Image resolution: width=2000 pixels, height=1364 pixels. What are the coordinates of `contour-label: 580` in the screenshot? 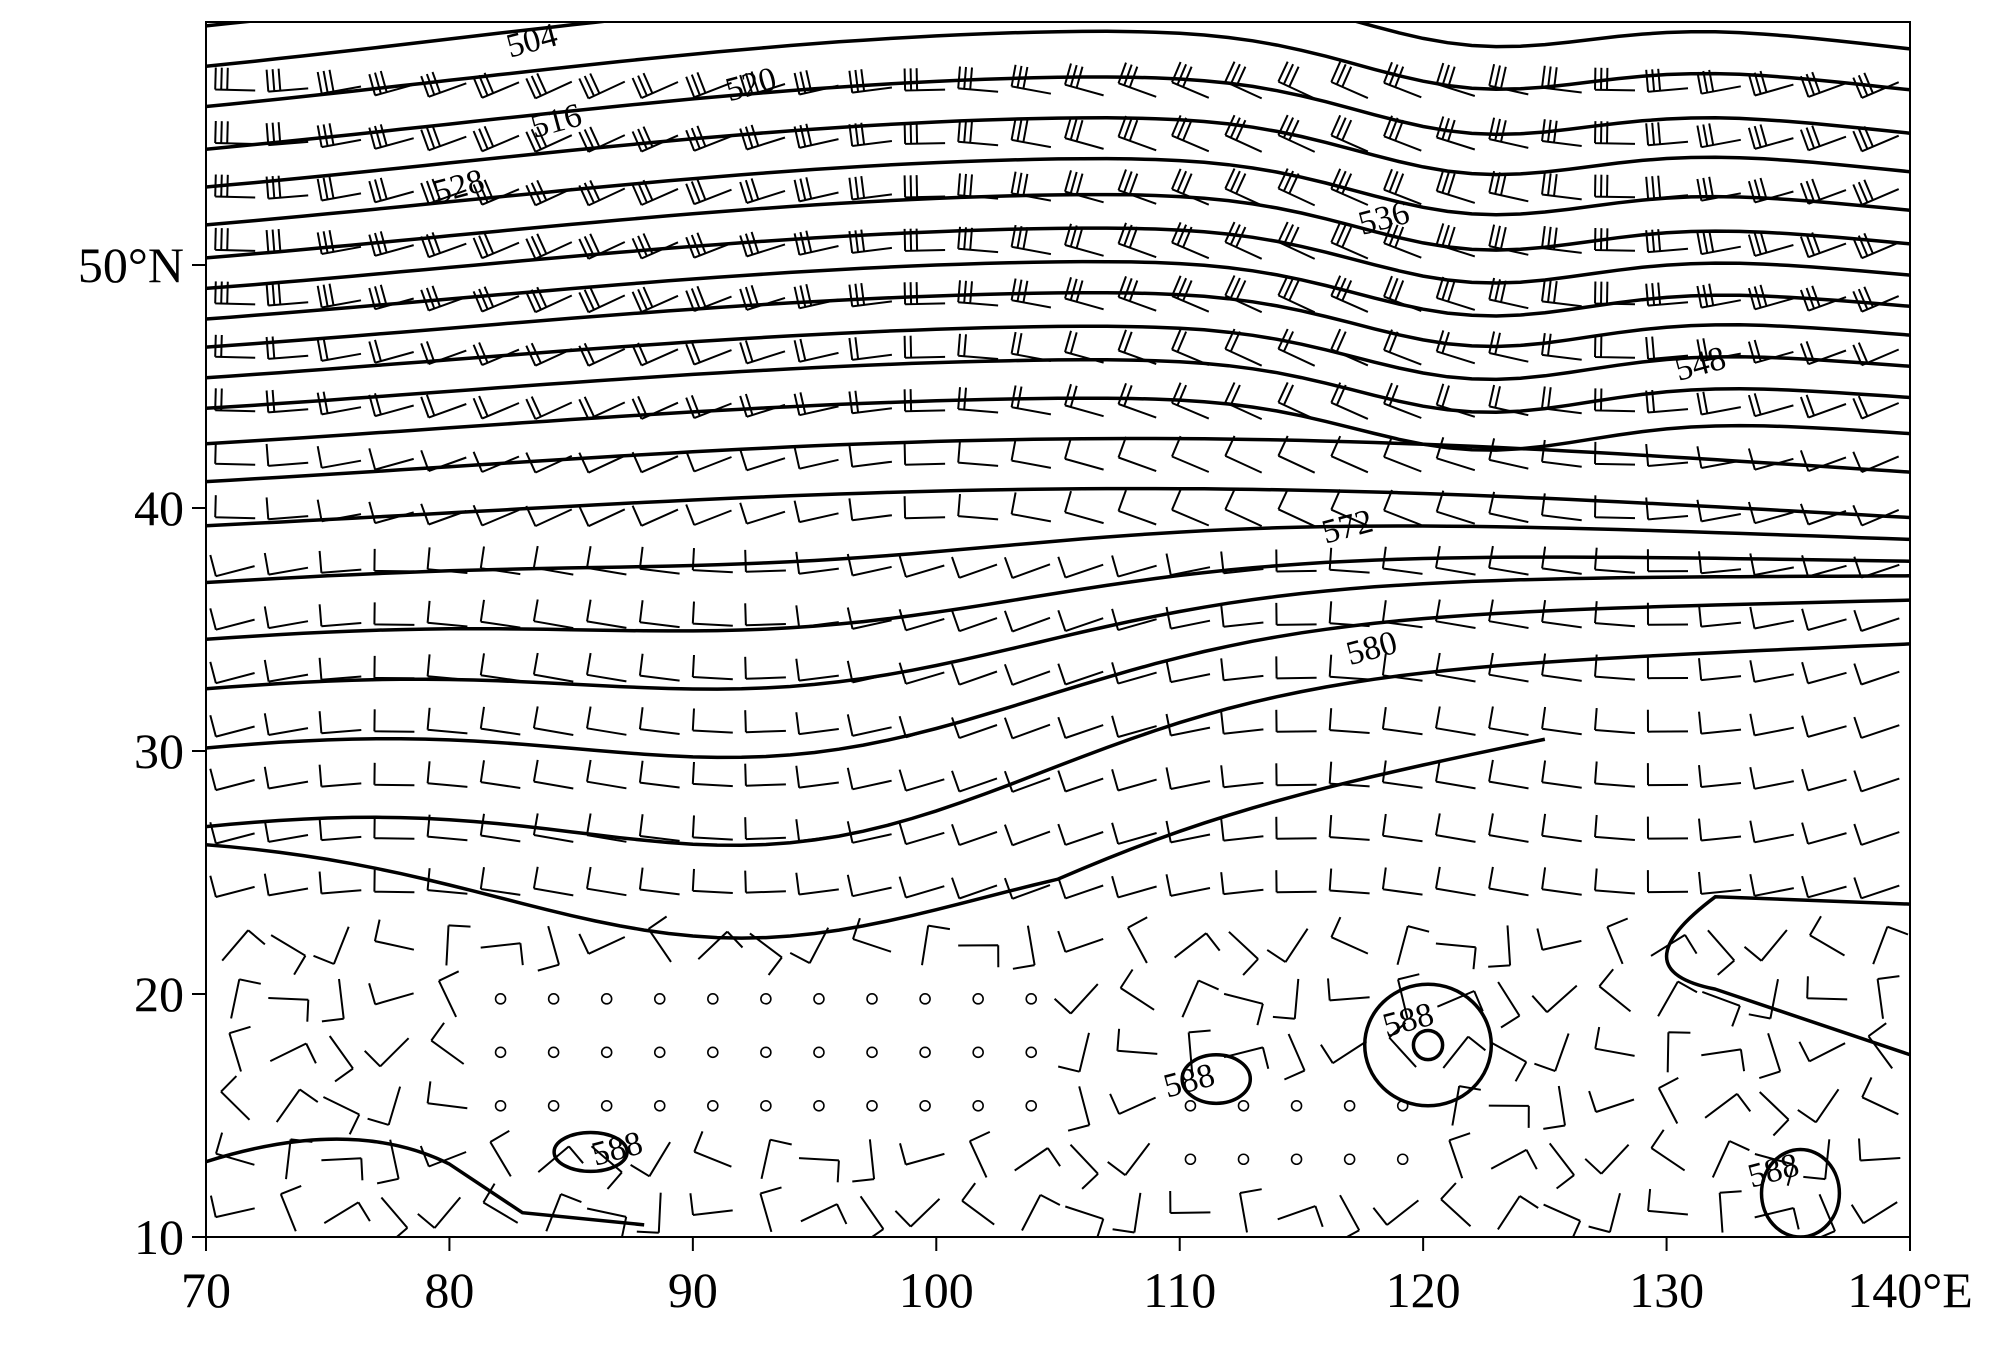 It's located at (1371, 648).